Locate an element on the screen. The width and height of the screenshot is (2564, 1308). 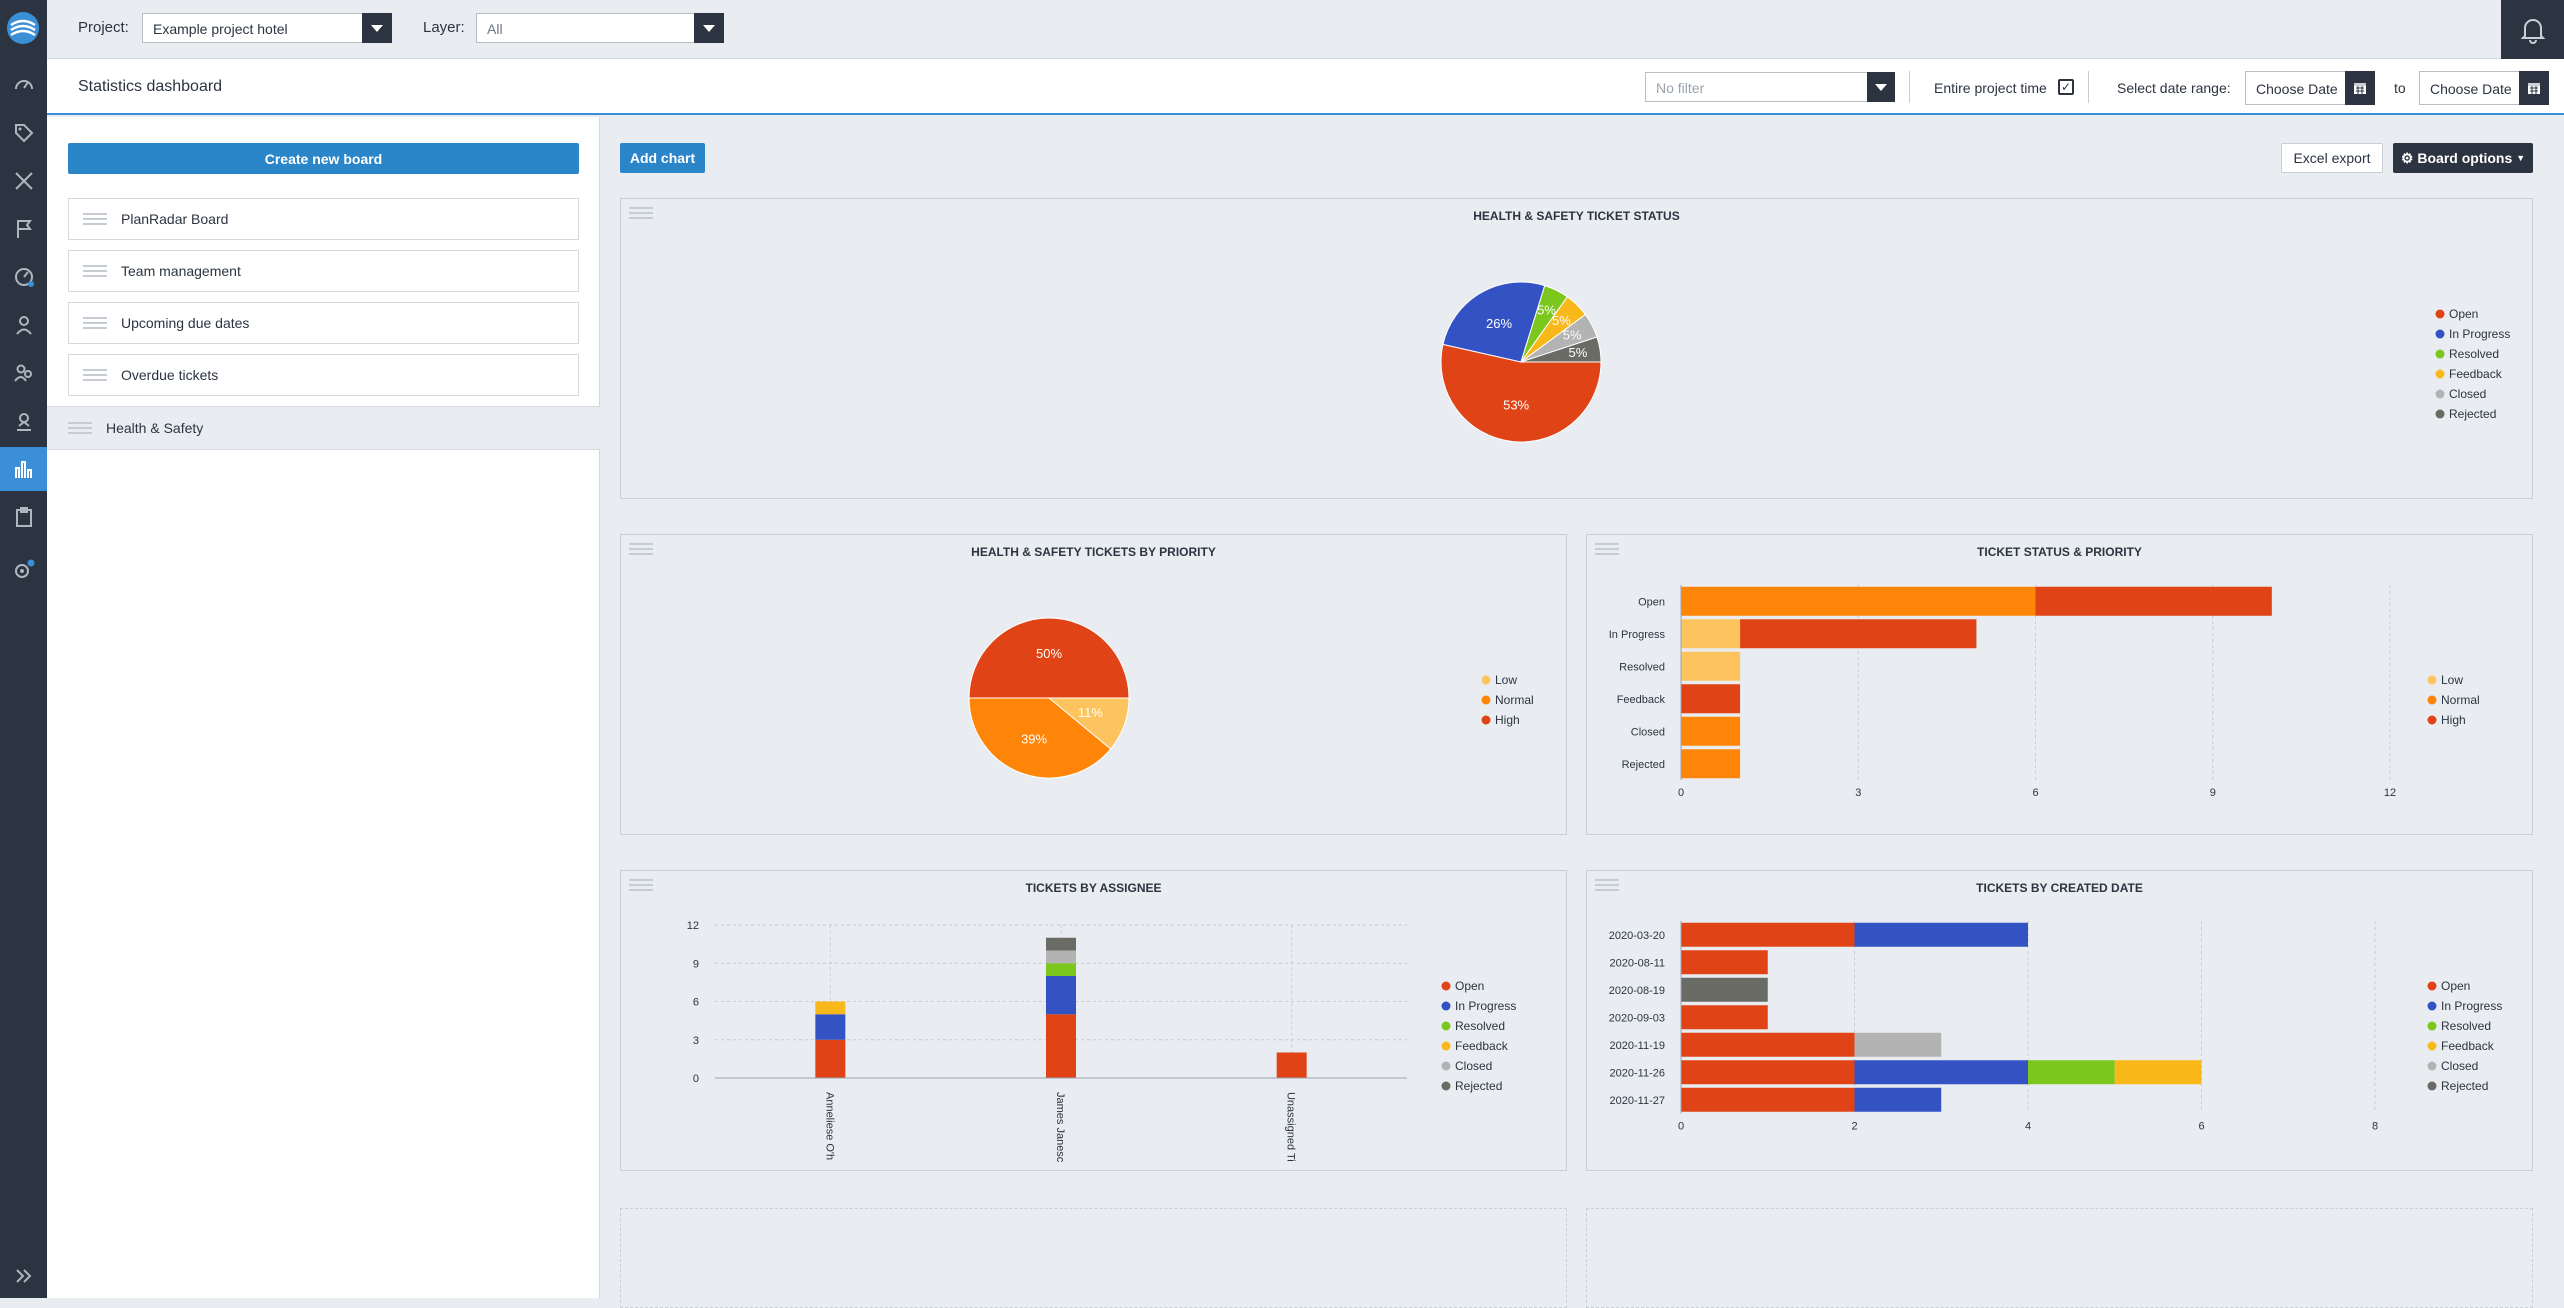
project-value: Example project hotel is located at coordinates (220, 29).